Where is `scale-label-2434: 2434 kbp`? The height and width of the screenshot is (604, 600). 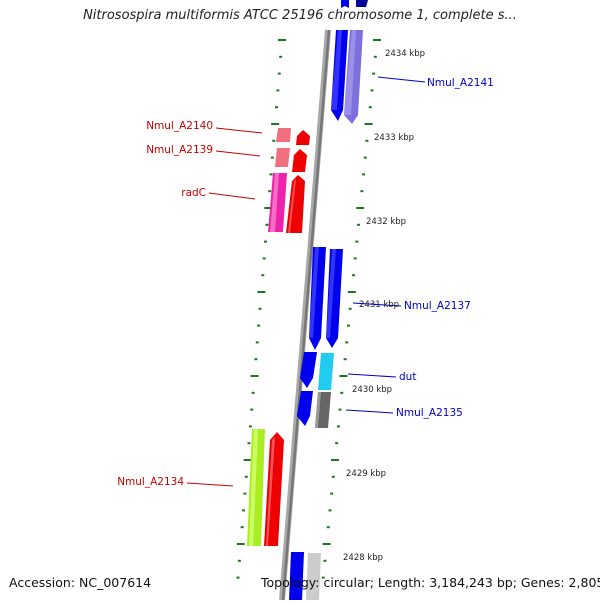 scale-label-2434: 2434 kbp is located at coordinates (405, 54).